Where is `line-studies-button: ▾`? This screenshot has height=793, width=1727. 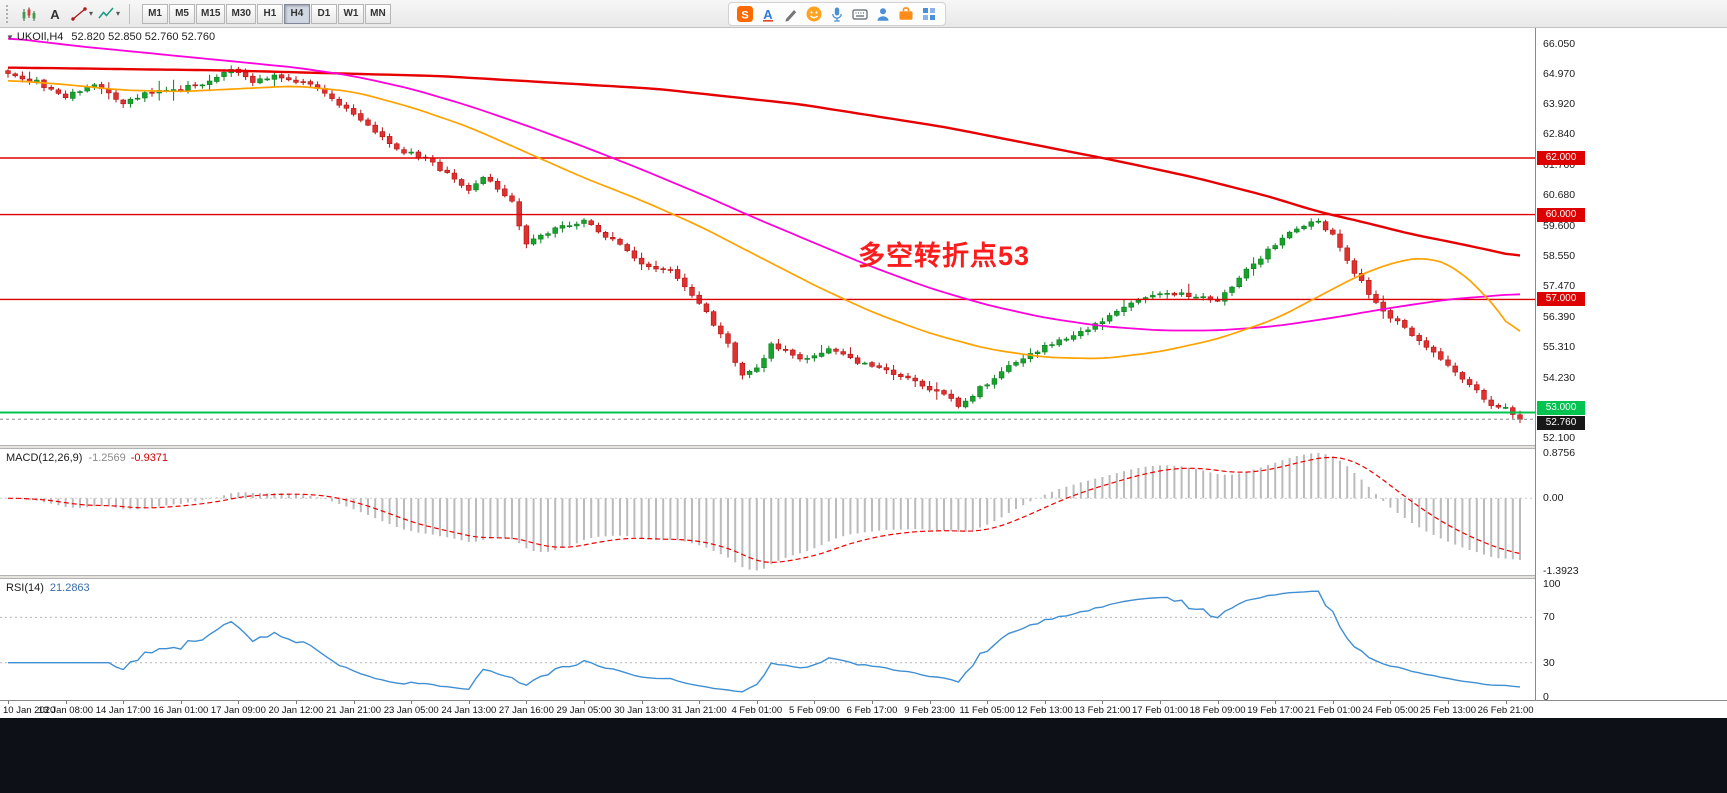
line-studies-button: ▾ is located at coordinates (81, 14).